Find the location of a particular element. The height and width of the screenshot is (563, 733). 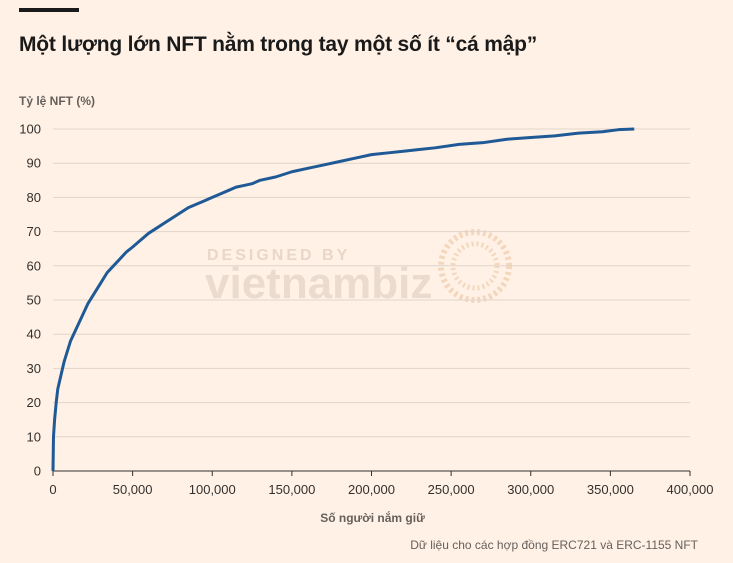

x-tick-label: 0 is located at coordinates (52, 489).